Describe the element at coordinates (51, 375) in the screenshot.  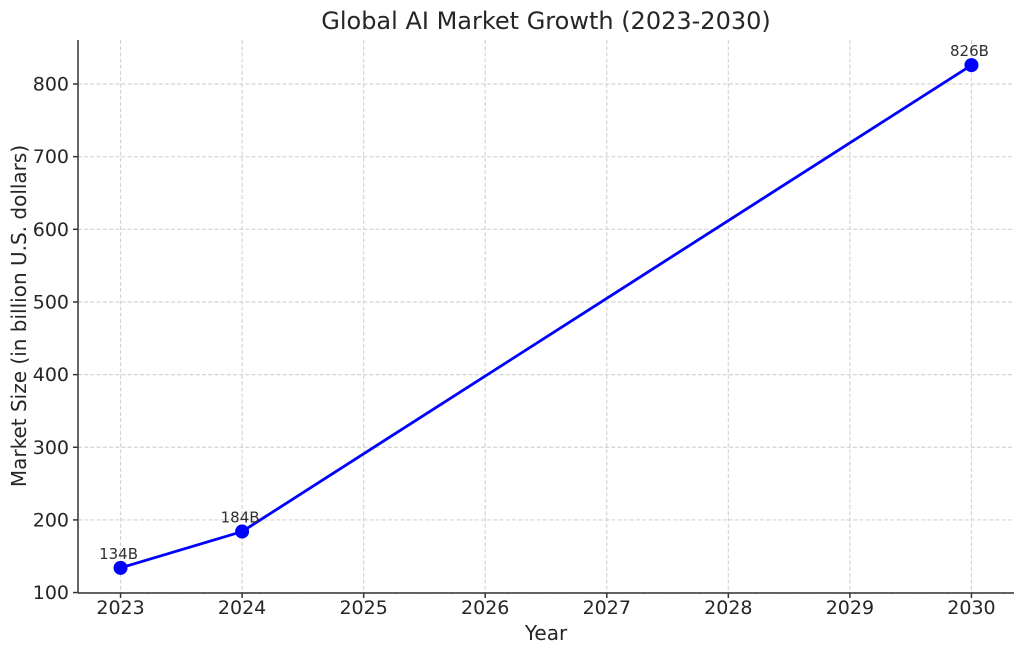
I see `y-tick-label: 400` at that location.